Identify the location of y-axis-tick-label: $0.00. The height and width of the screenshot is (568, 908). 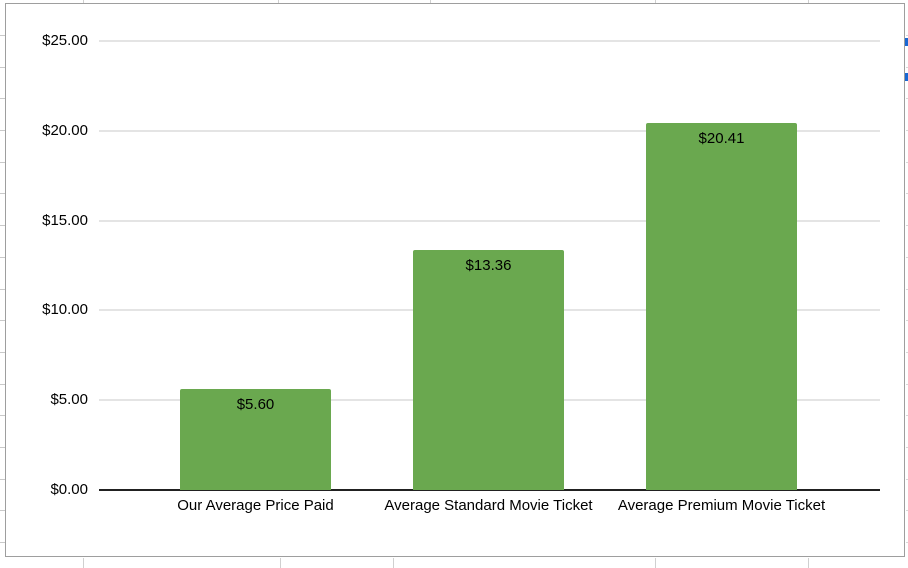
(69, 489).